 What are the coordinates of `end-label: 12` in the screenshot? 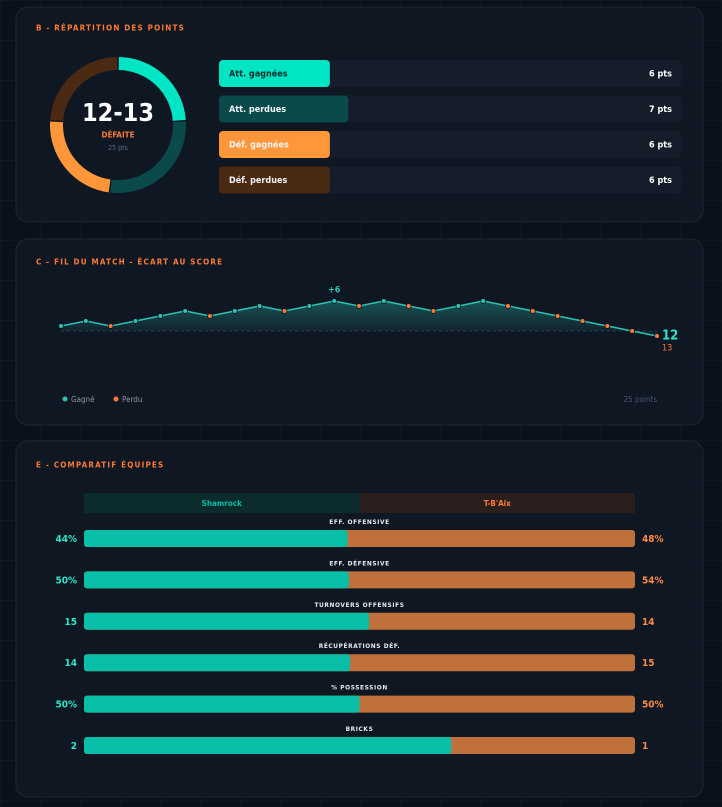 It's located at (670, 336).